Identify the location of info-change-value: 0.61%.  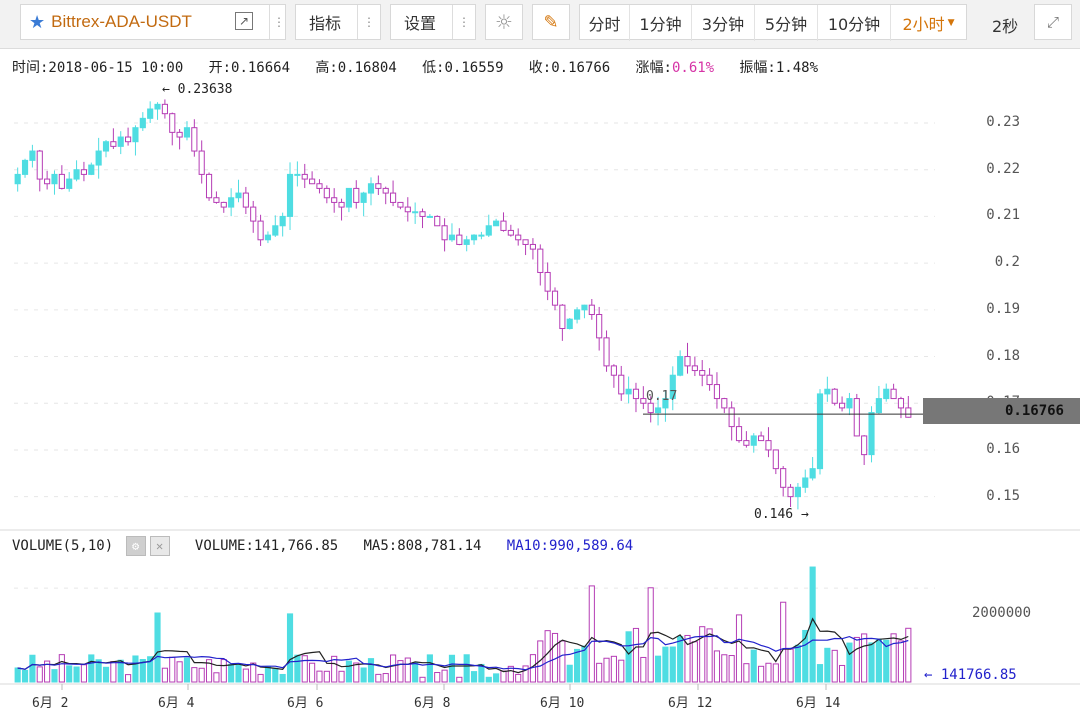
(693, 68).